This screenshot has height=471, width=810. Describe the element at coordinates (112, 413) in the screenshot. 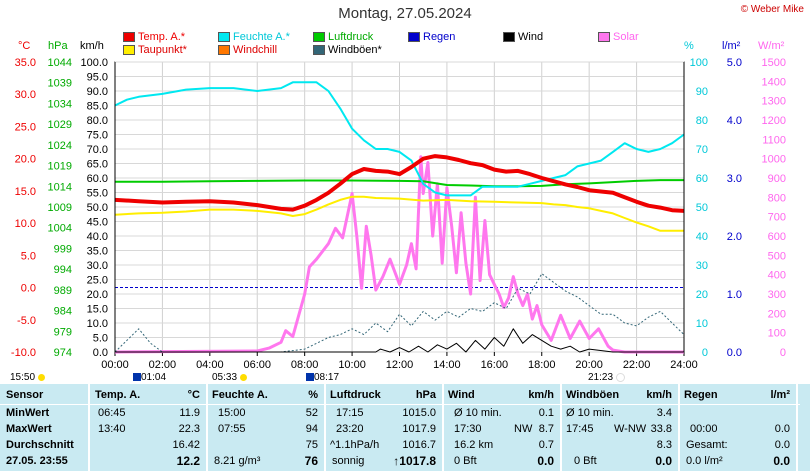

I see `cell-time: 06:45` at that location.